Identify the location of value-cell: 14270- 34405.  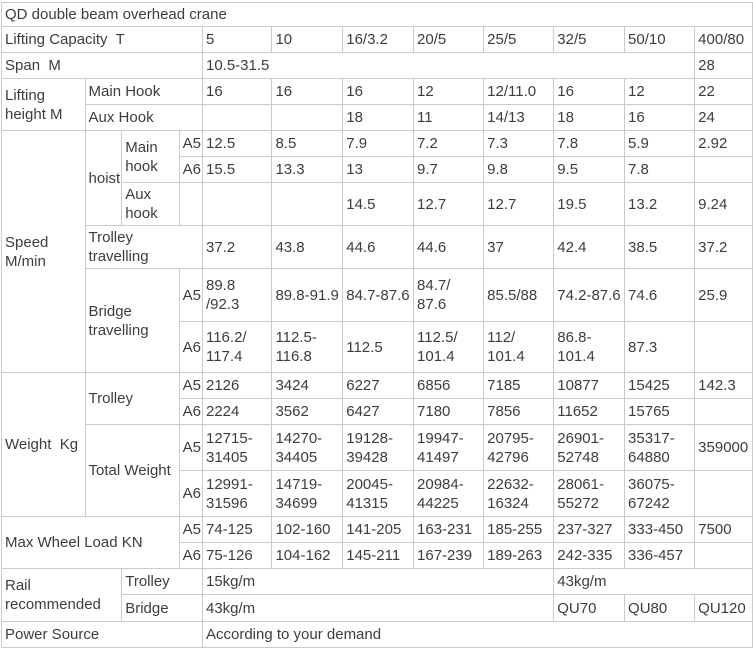
(307, 447).